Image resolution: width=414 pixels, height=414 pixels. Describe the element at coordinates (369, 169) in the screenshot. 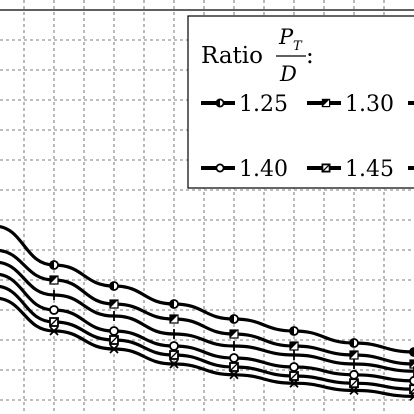

I see `legend-label: 1.45` at that location.